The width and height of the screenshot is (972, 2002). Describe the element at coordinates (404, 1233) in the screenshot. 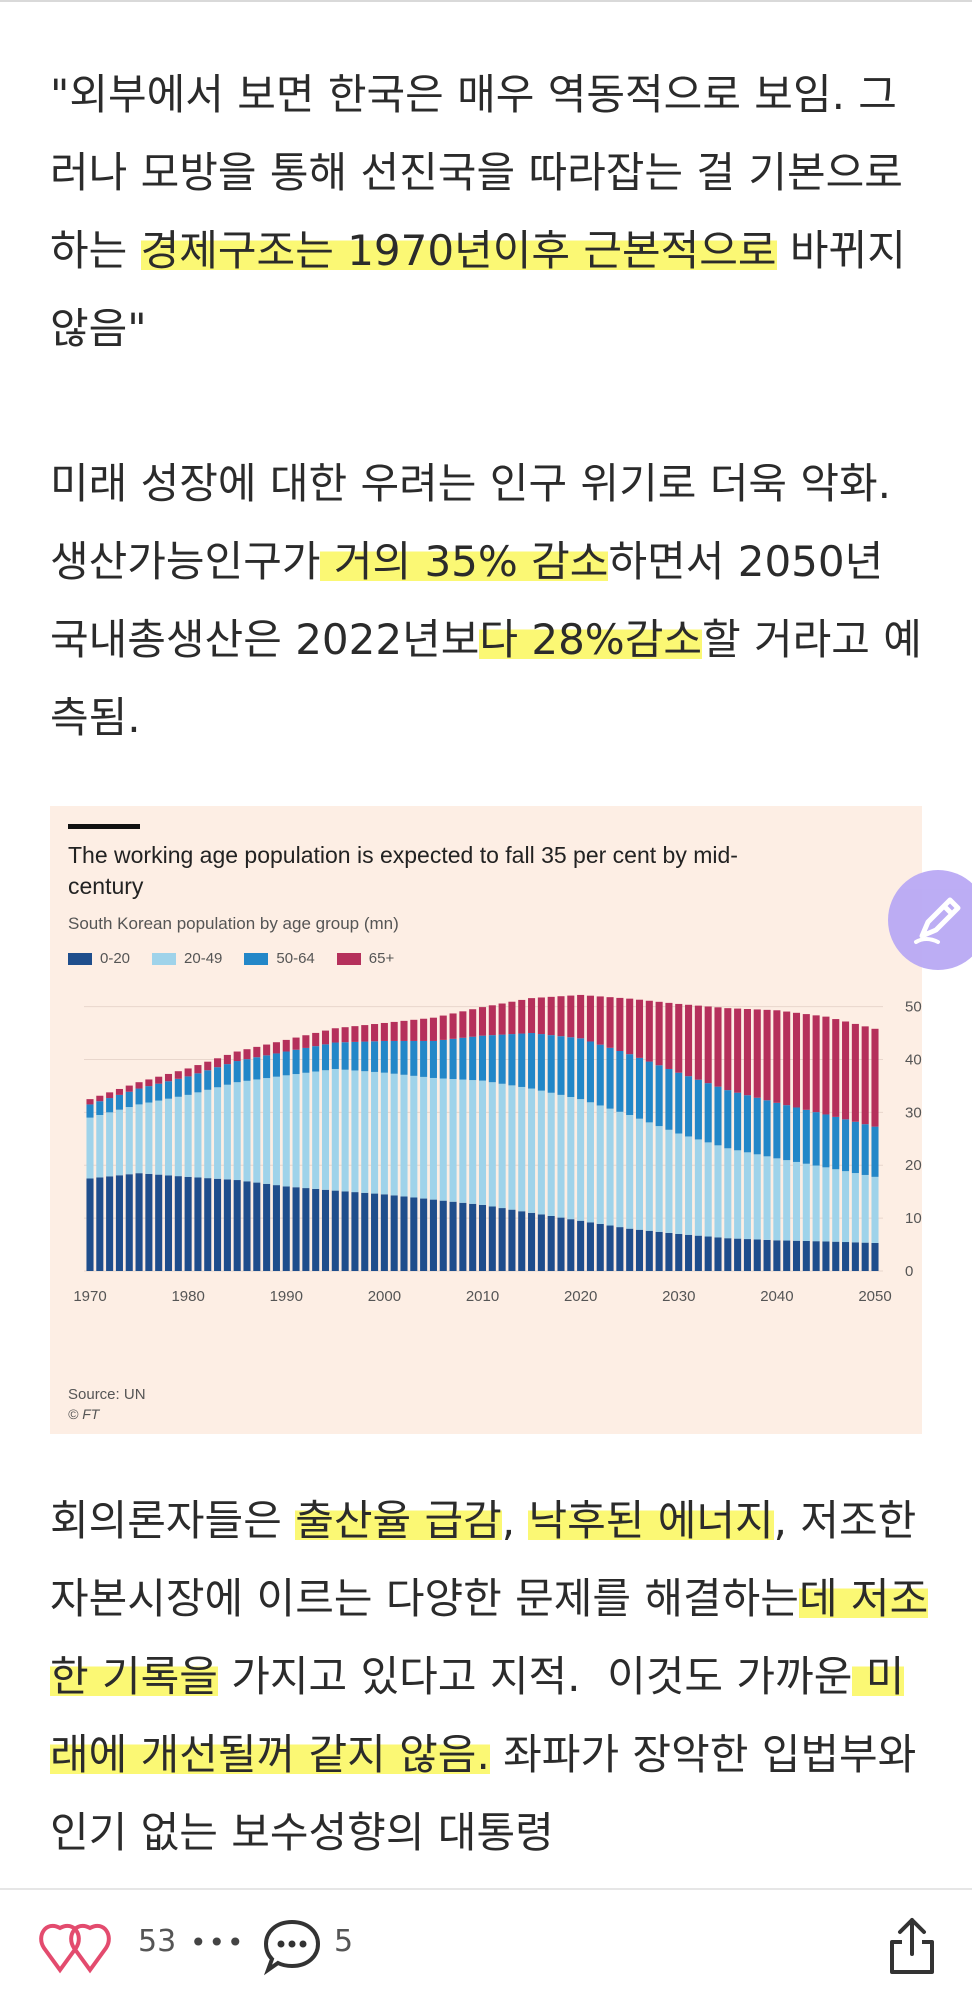

I see `bar-0-20-2002` at that location.